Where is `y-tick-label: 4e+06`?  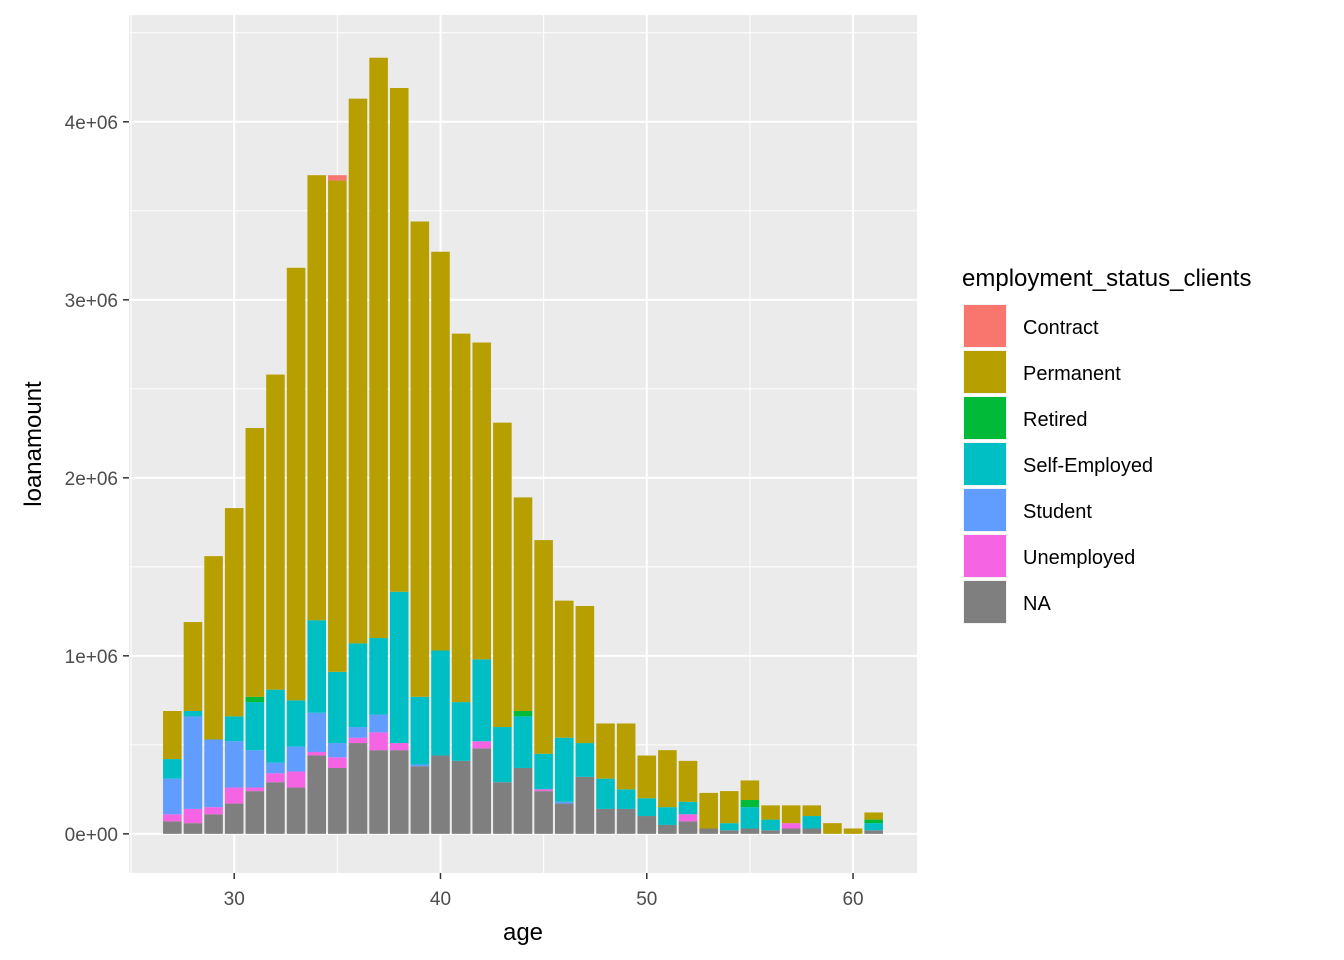
y-tick-label: 4e+06 is located at coordinates (91, 123).